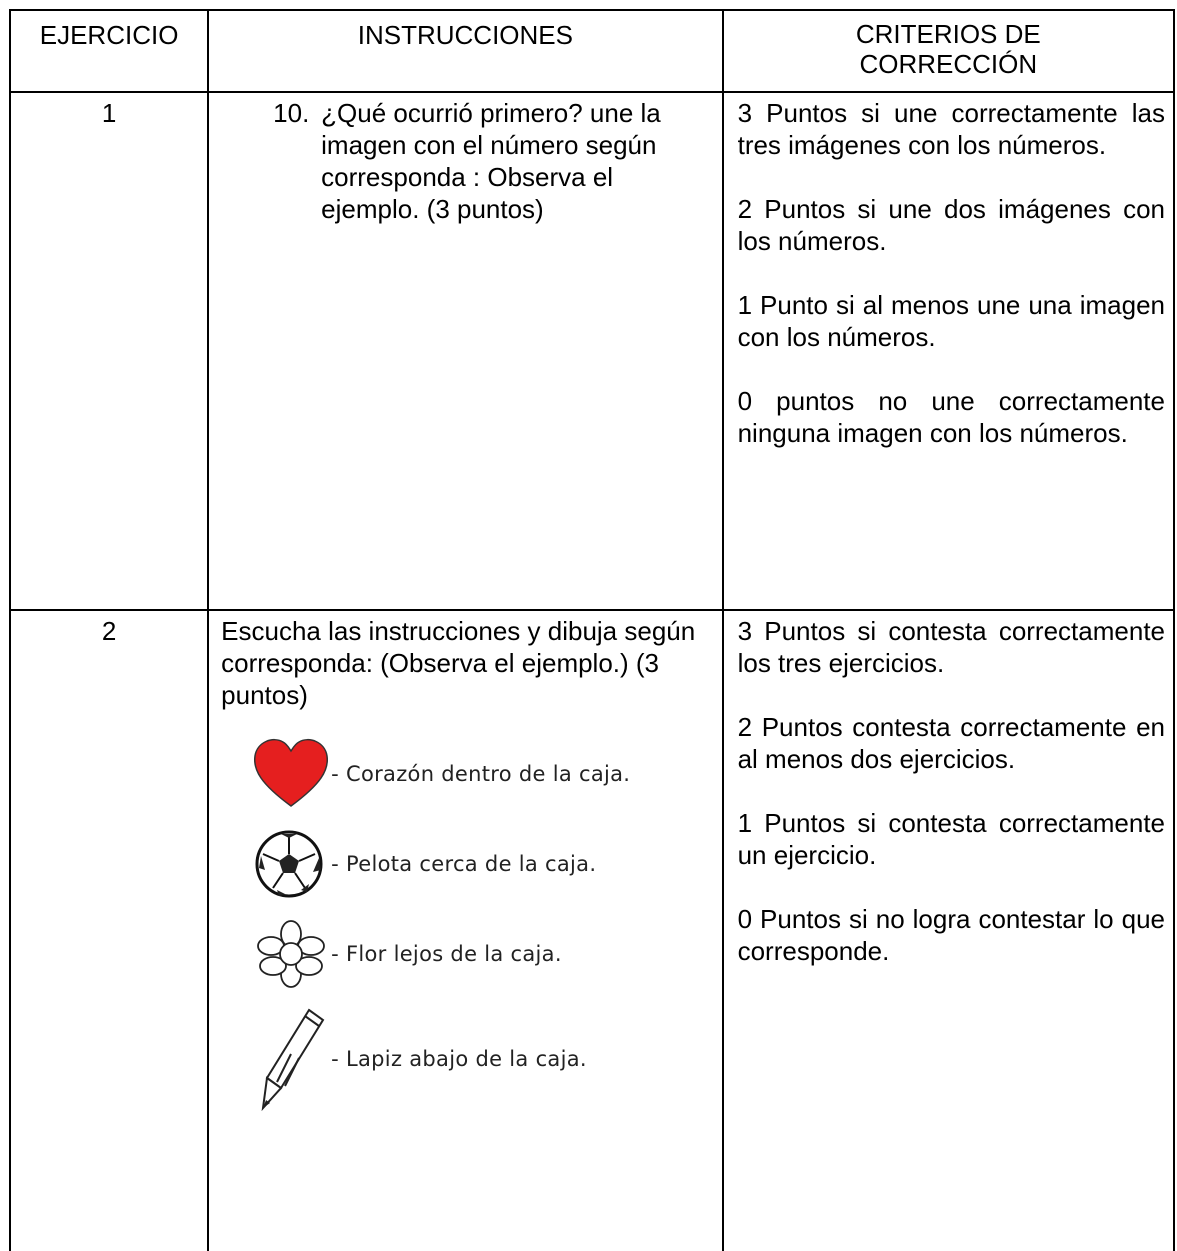 Image resolution: width=1177 pixels, height=1251 pixels. I want to click on item-text: - Corazón dentro de la caja., so click(481, 774).